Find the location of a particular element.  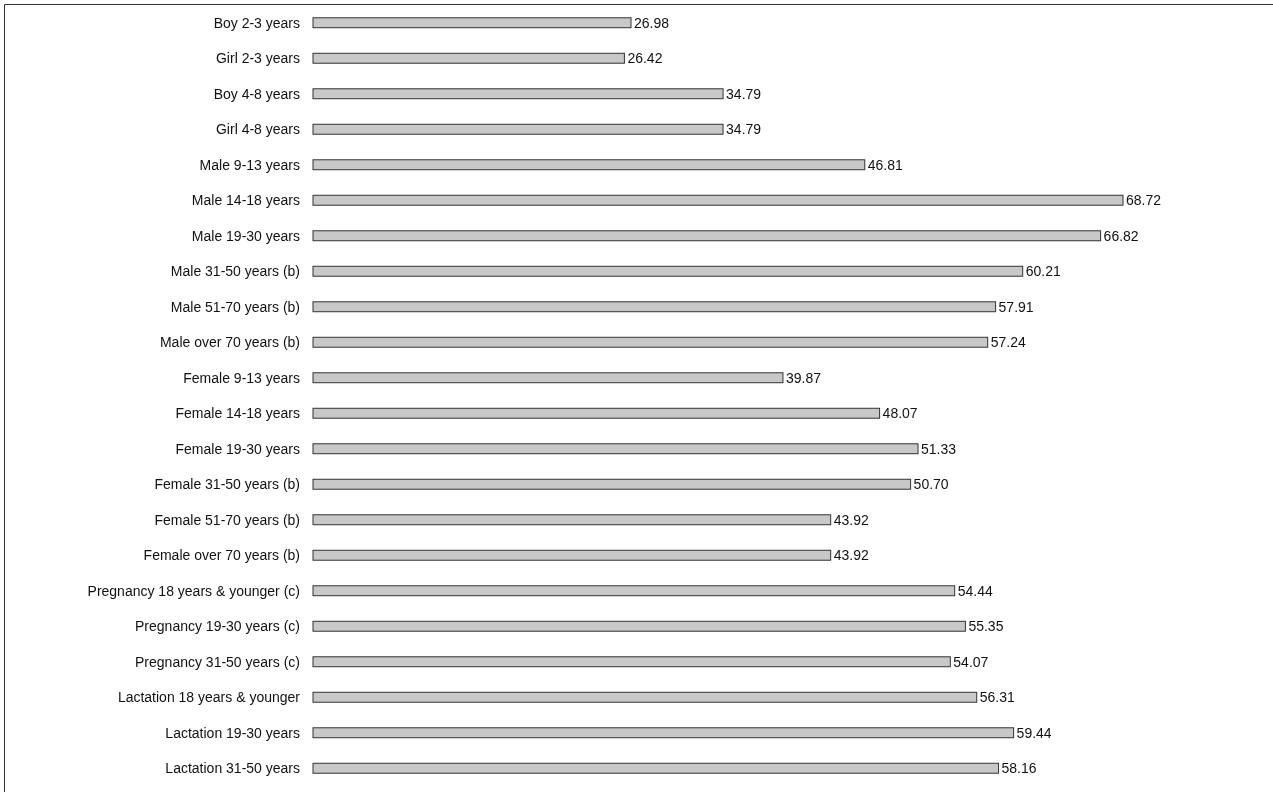

data-label: 68.72 is located at coordinates (1144, 200).